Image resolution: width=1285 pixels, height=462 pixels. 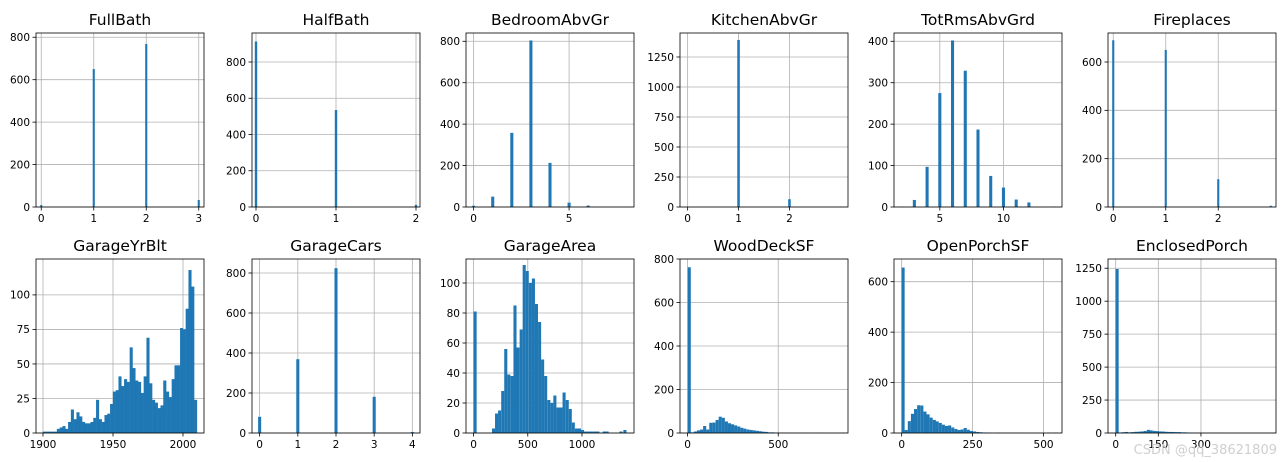 What do you see at coordinates (336, 246) in the screenshot?
I see `garagecars-title: GarageCars` at bounding box center [336, 246].